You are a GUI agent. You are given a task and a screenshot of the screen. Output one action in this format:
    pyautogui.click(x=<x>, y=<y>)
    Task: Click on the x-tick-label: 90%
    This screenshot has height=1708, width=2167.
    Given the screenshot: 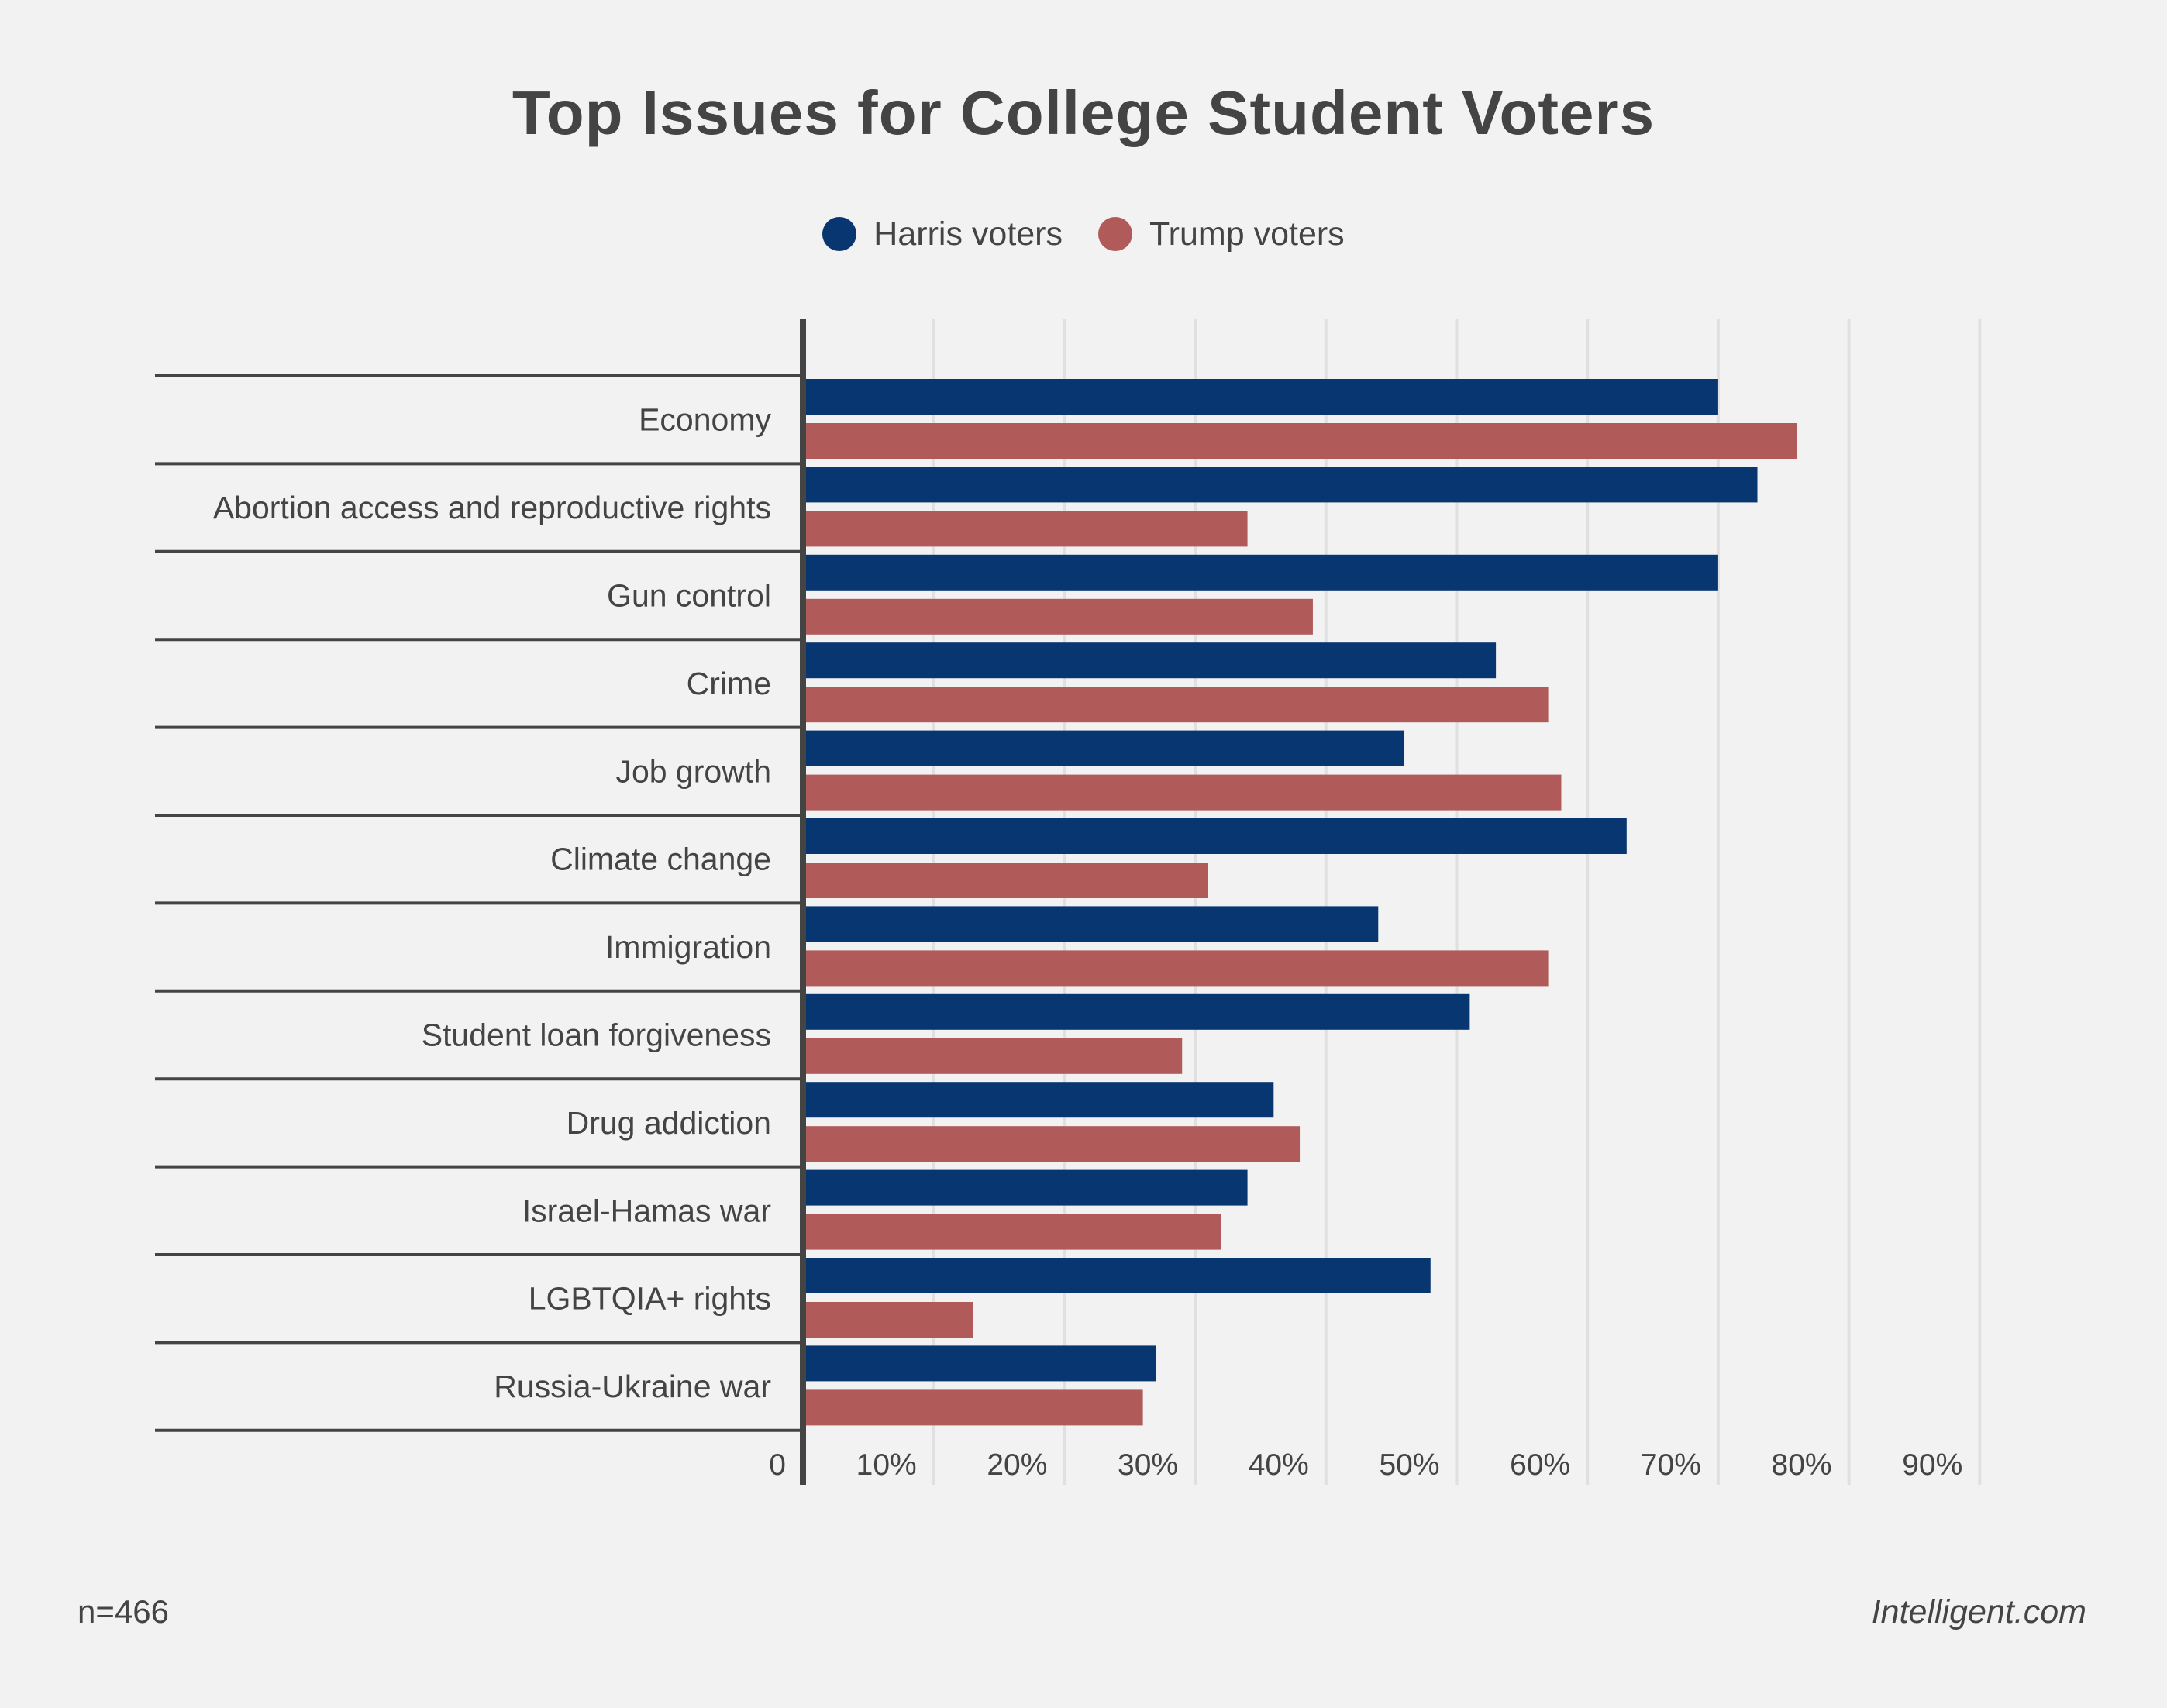 What is the action you would take?
    pyautogui.click(x=1932, y=1465)
    